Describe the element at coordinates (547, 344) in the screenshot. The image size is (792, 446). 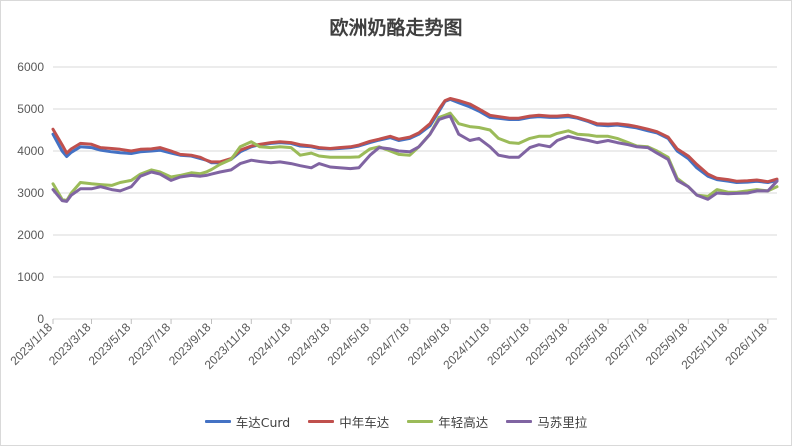
I see `x-tick-label: 2025/3/18` at that location.